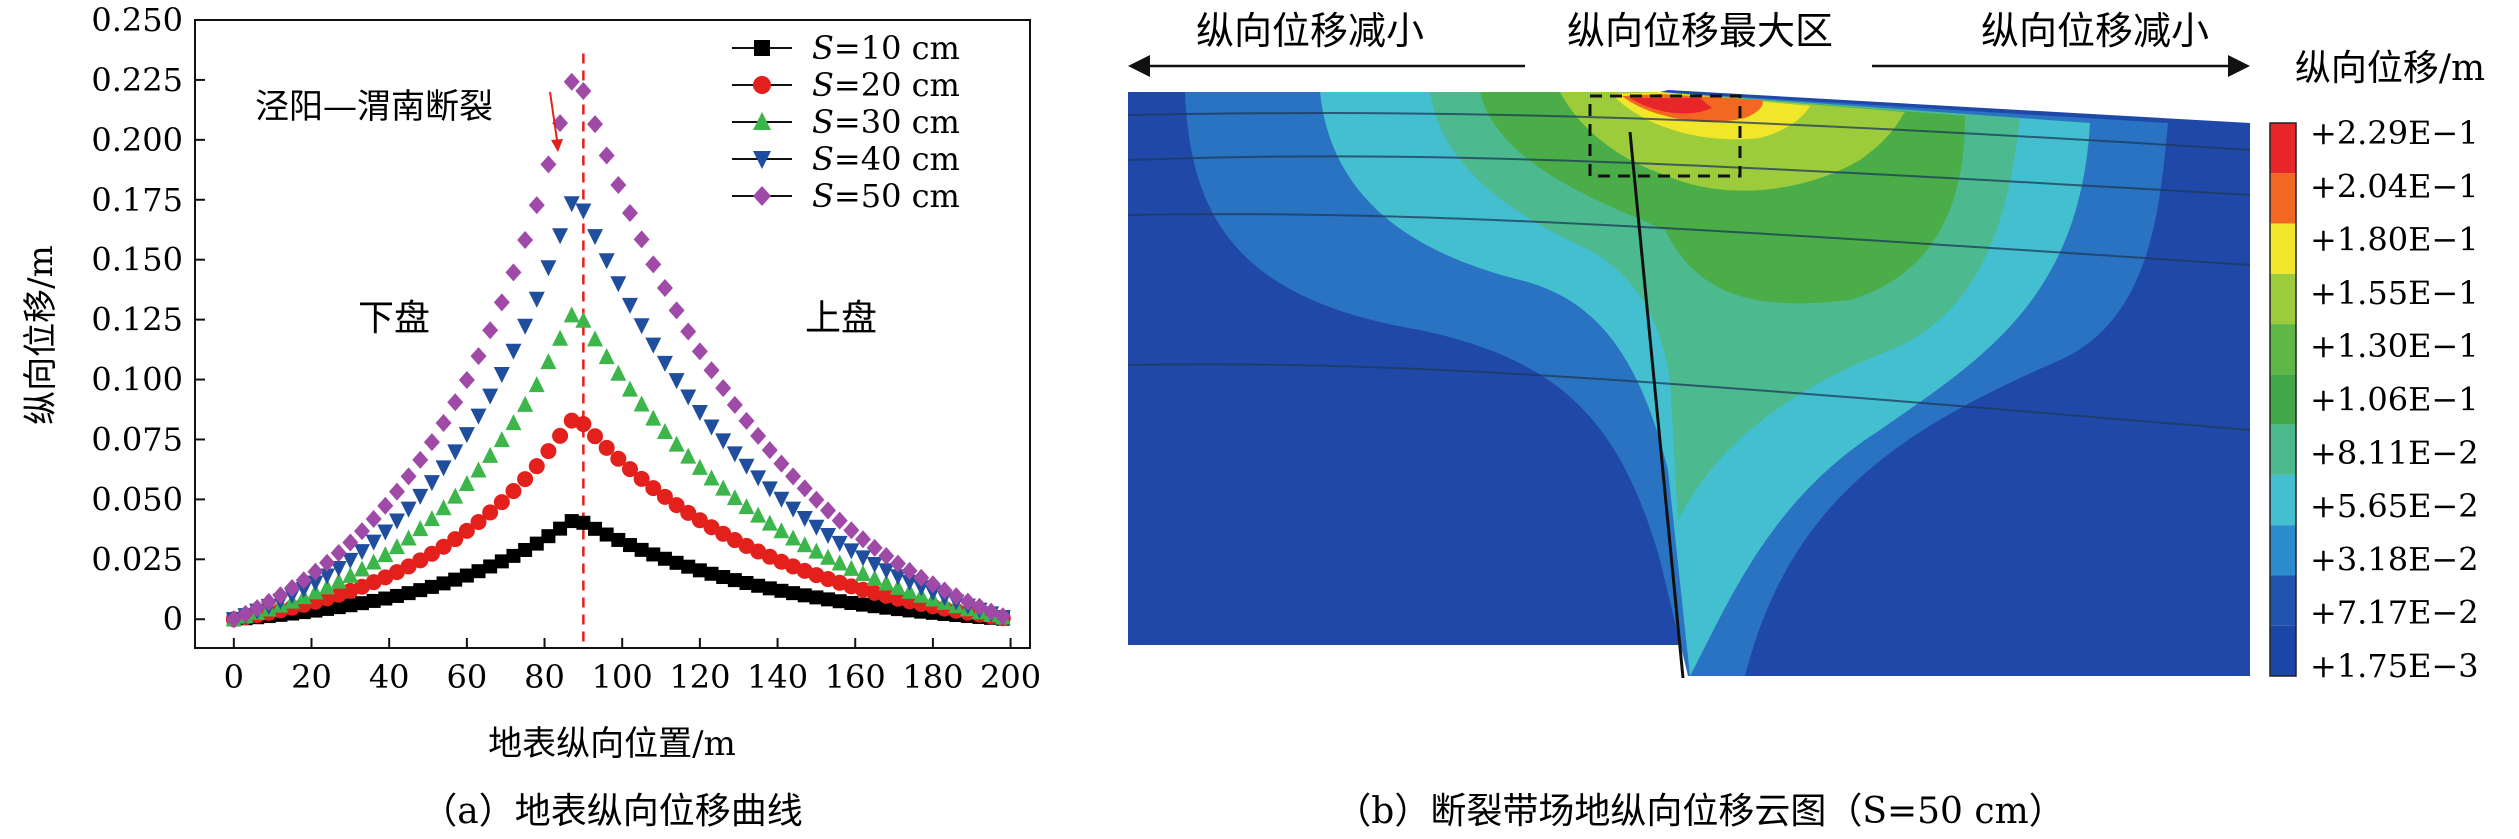 Image resolution: width=2519 pixels, height=839 pixels. I want to click on colorbar-tick-label: +8.11E−2, so click(2394, 453).